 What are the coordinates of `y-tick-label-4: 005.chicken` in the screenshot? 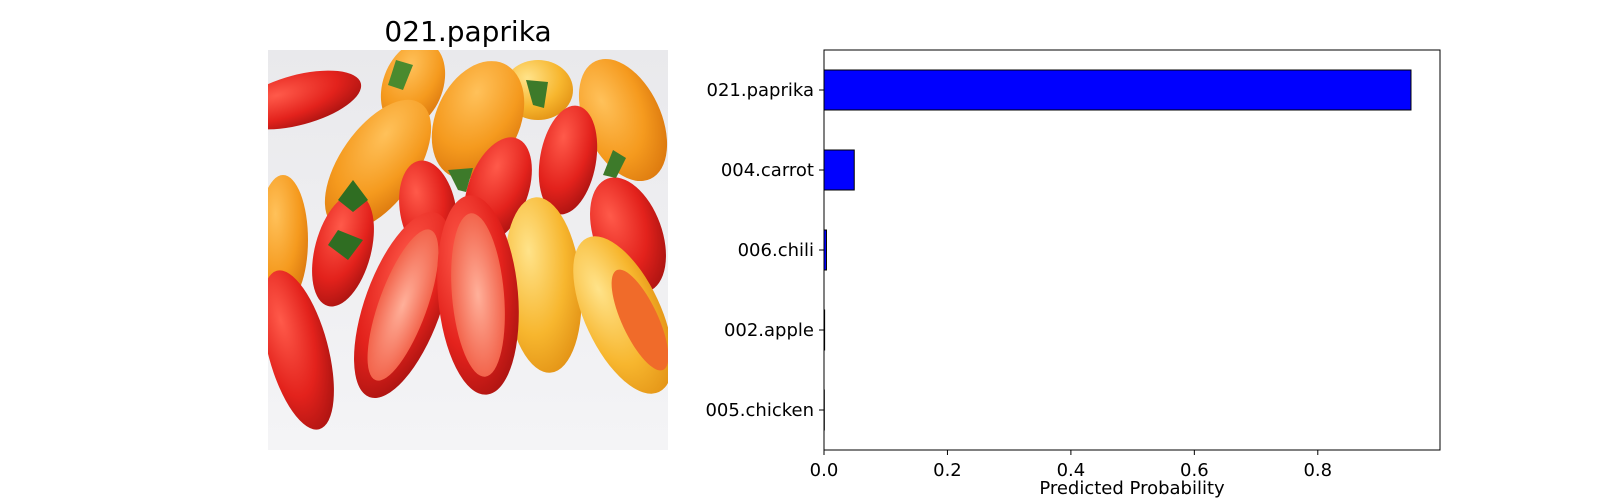 It's located at (759, 410).